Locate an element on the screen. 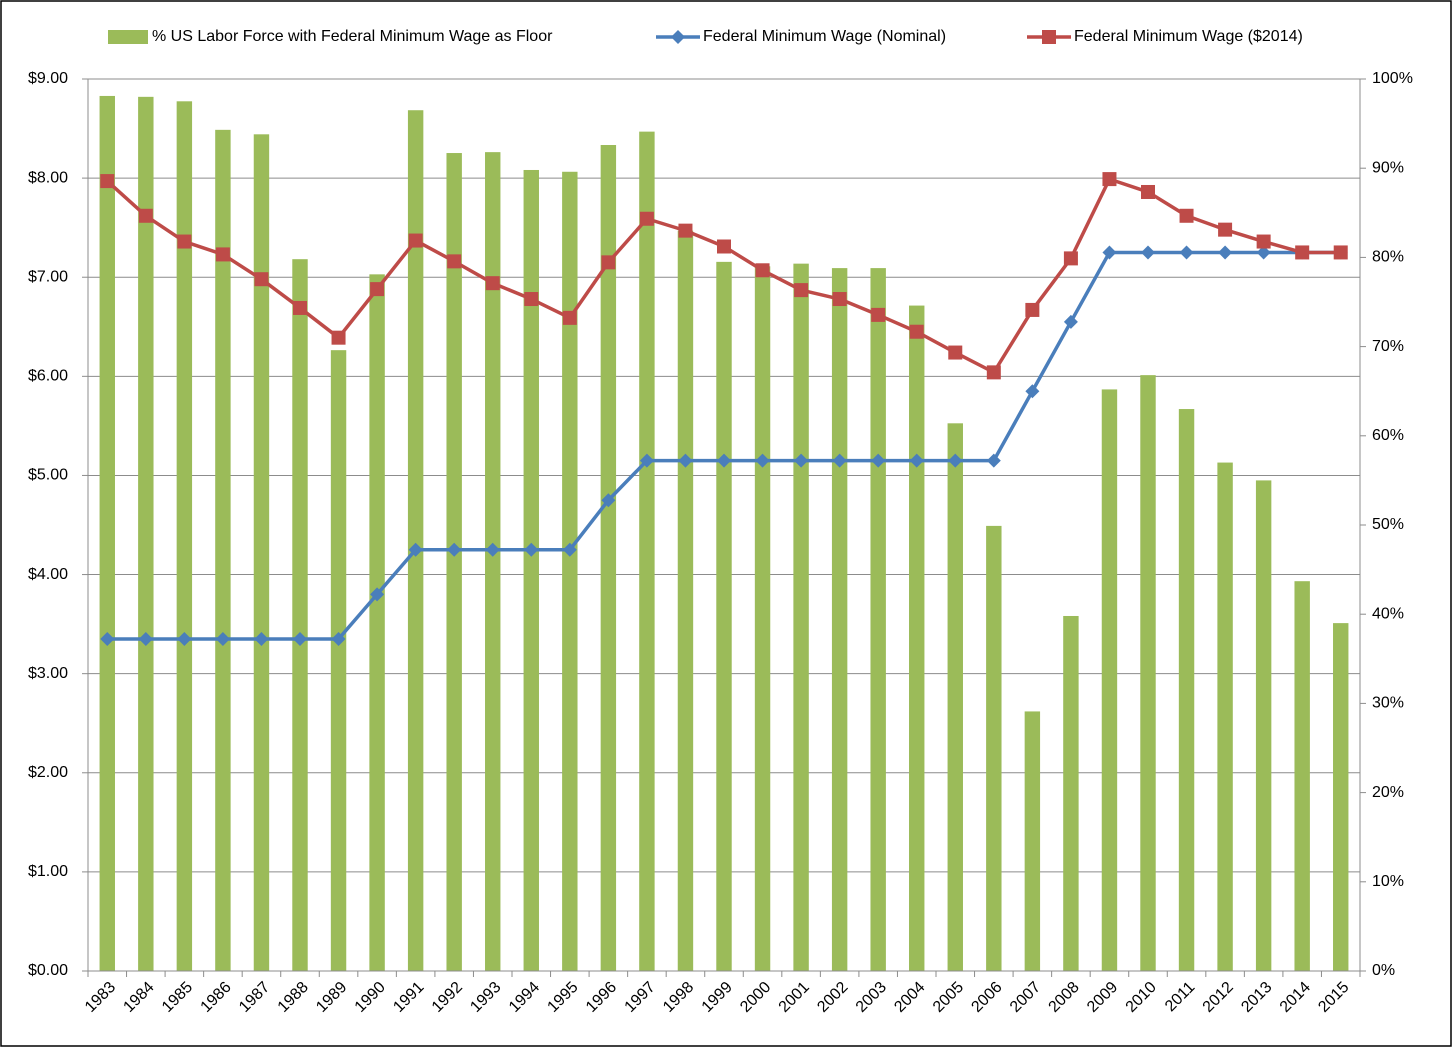 Image resolution: width=1452 pixels, height=1047 pixels. y2-tick-label: 70% is located at coordinates (1388, 346).